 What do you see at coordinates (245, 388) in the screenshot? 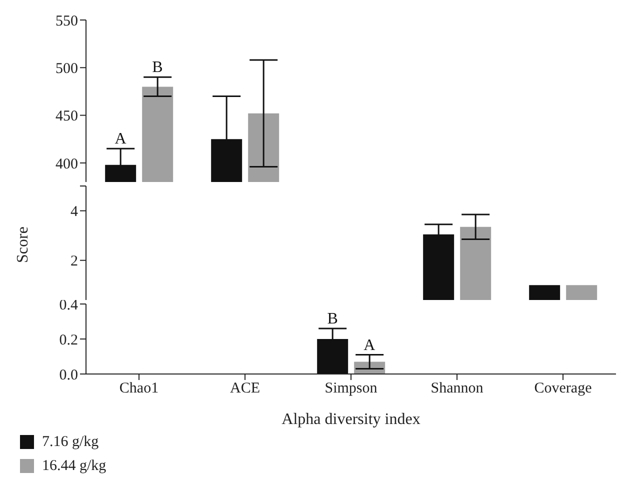
I see `x-tick-label: ACE` at bounding box center [245, 388].